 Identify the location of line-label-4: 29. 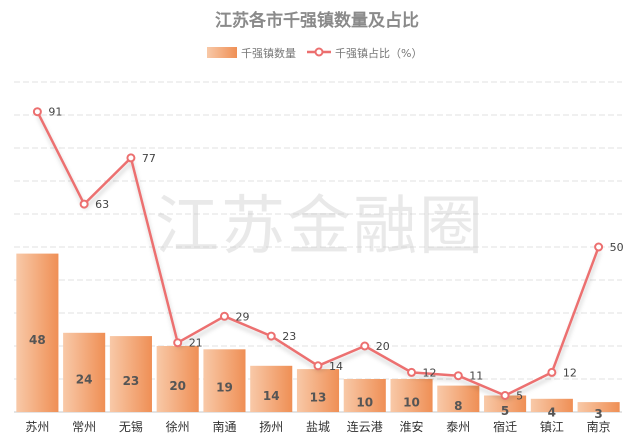
(242, 316).